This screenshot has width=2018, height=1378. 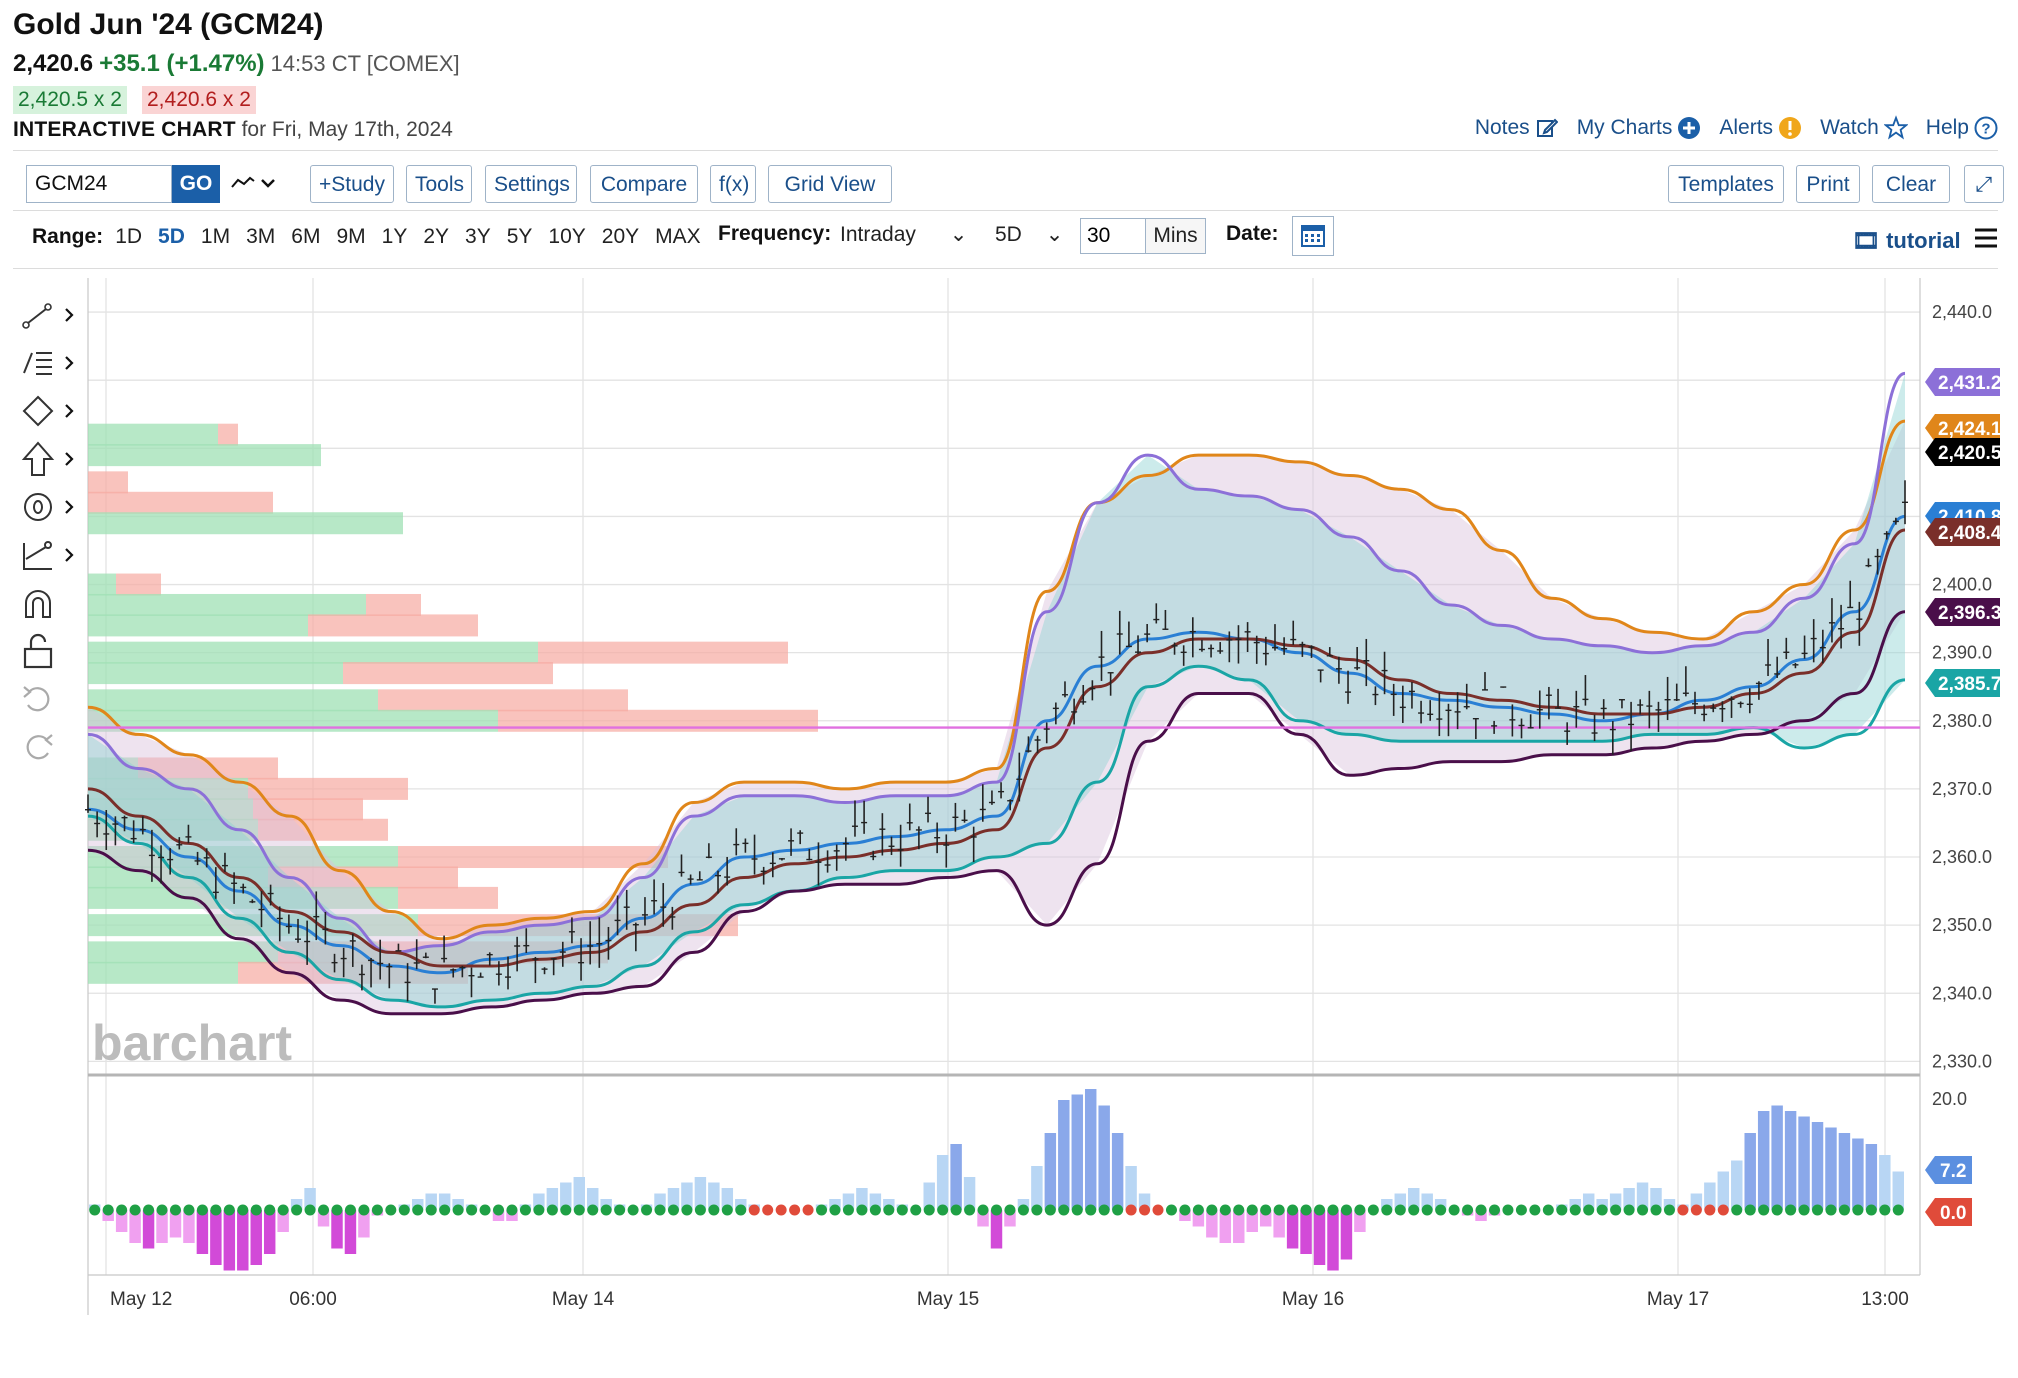 I want to click on alerts-link: Alerts, so click(x=1760, y=128).